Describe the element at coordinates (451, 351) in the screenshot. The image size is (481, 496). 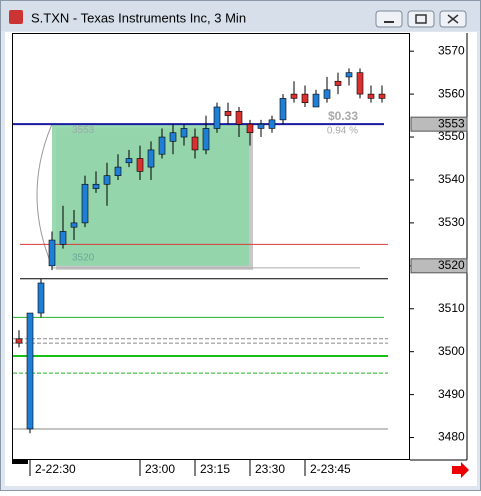
I see `y-tick-label: 3500` at that location.